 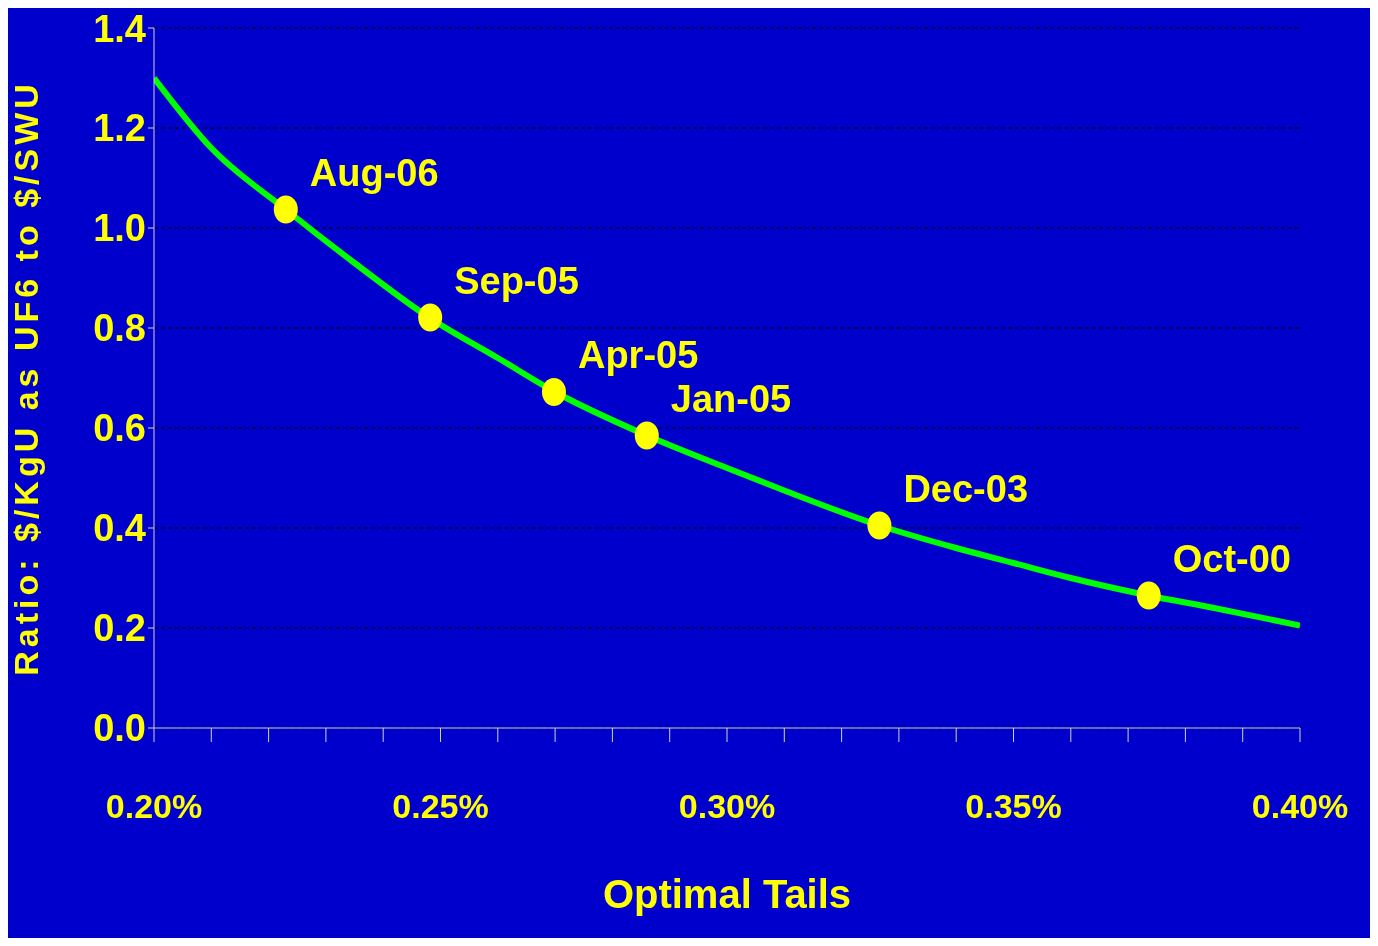 What do you see at coordinates (1013, 806) in the screenshot?
I see `x-tick-label: 0.35%` at bounding box center [1013, 806].